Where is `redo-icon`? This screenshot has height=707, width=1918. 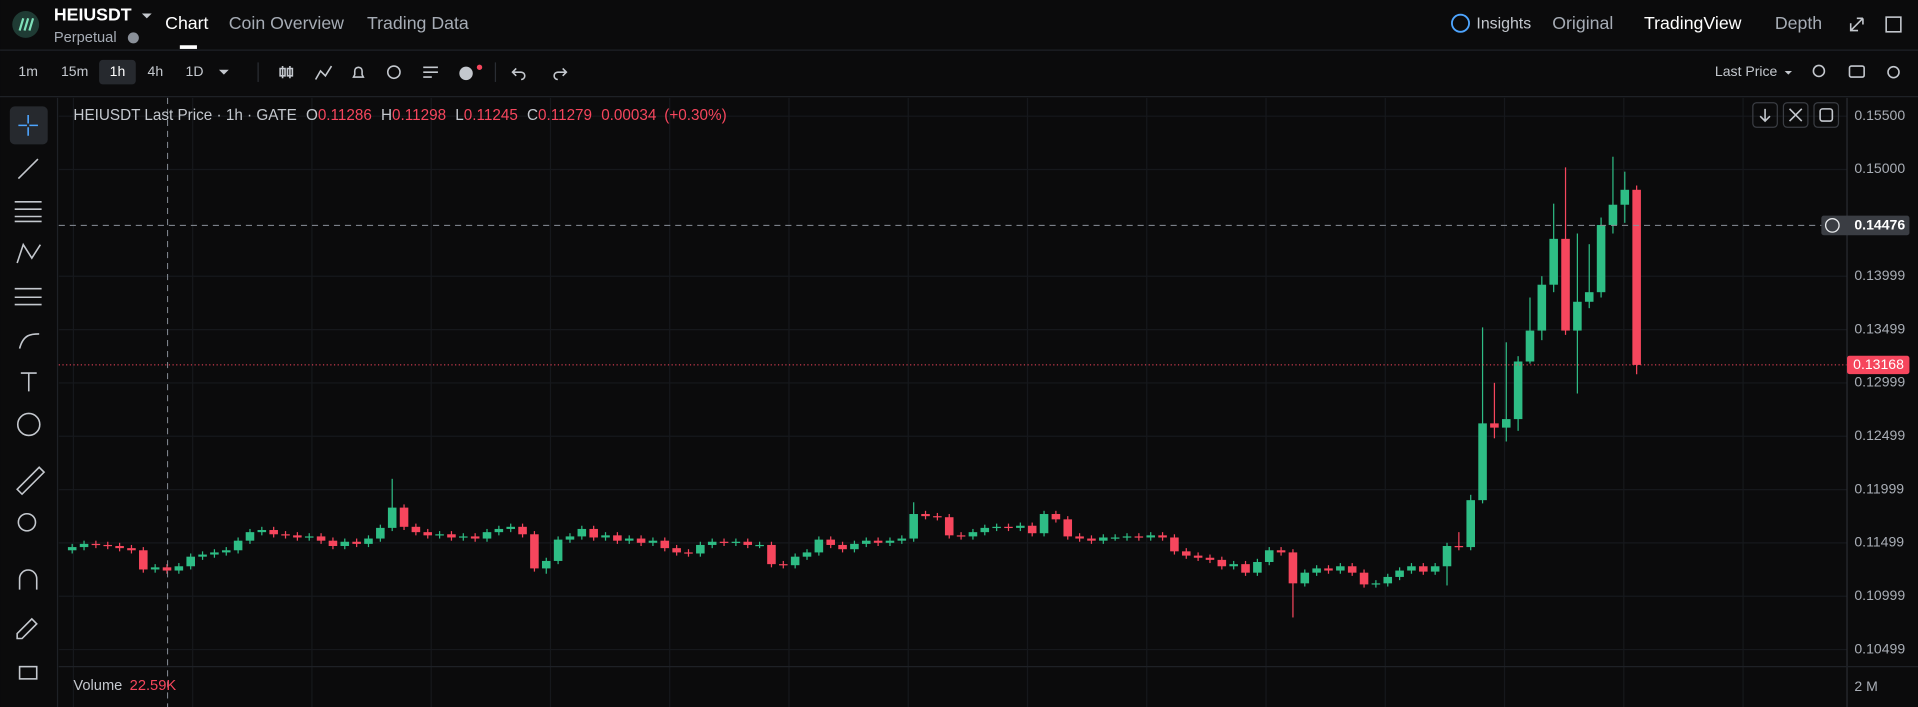
redo-icon is located at coordinates (560, 74).